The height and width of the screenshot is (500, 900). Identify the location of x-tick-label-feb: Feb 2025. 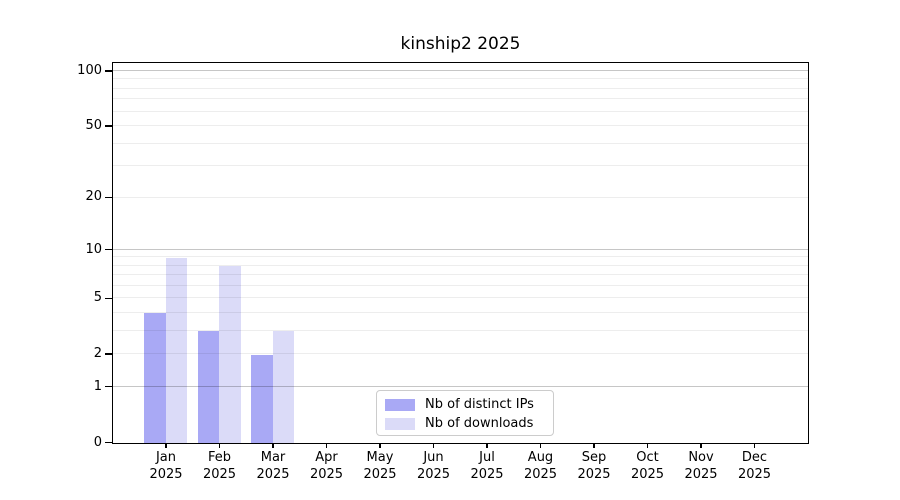
(220, 466).